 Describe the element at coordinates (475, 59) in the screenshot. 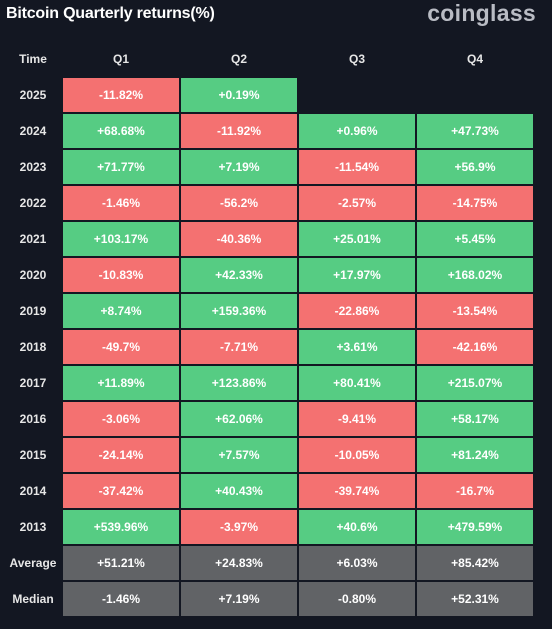

I see `column-header: Q4` at that location.